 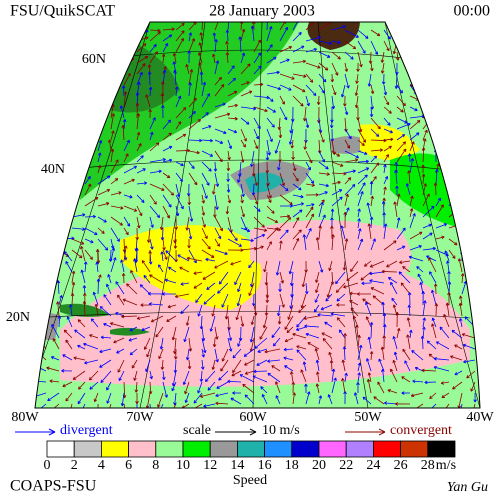 I want to click on lon-label: 50W, so click(x=368, y=417).